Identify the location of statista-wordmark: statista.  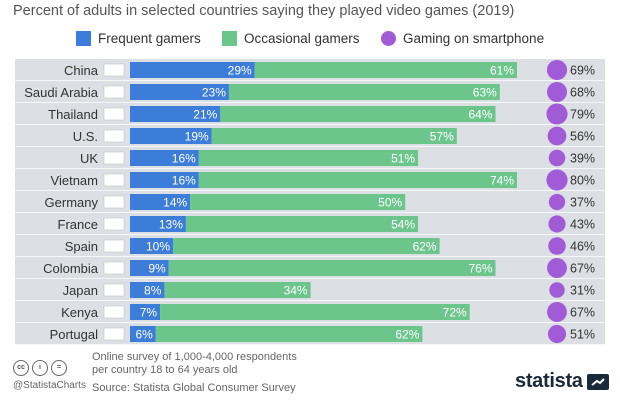
(549, 381).